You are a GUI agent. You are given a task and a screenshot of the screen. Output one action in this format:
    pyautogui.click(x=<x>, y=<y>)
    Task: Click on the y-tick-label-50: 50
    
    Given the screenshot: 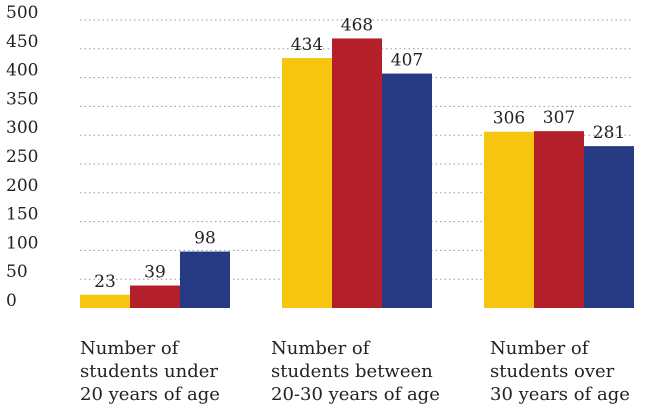 What is the action you would take?
    pyautogui.click(x=17, y=272)
    